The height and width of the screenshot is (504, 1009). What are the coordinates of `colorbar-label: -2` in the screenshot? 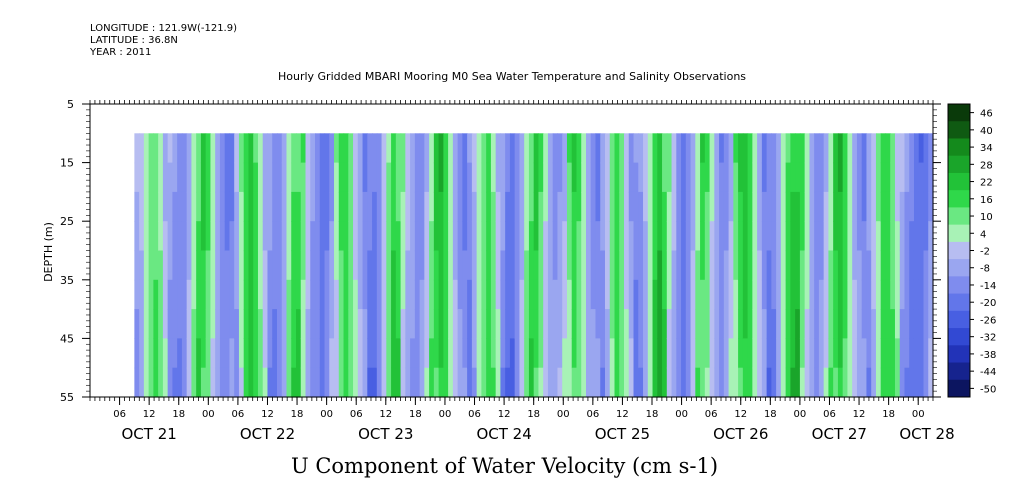 It's located at (985, 252).